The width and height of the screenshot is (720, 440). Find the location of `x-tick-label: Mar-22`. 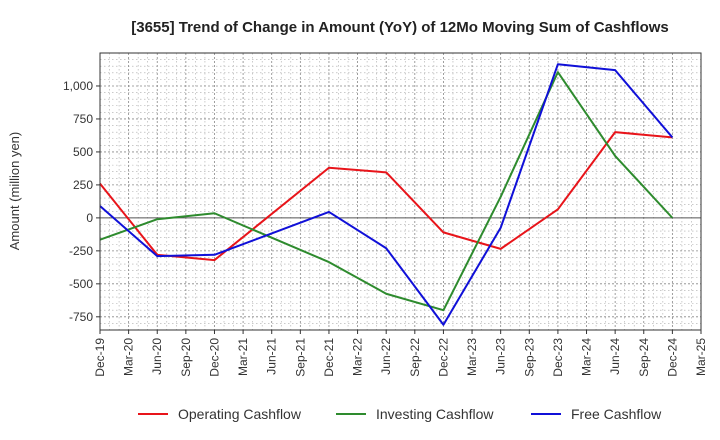

x-tick-label: Mar-22 is located at coordinates (358, 357).